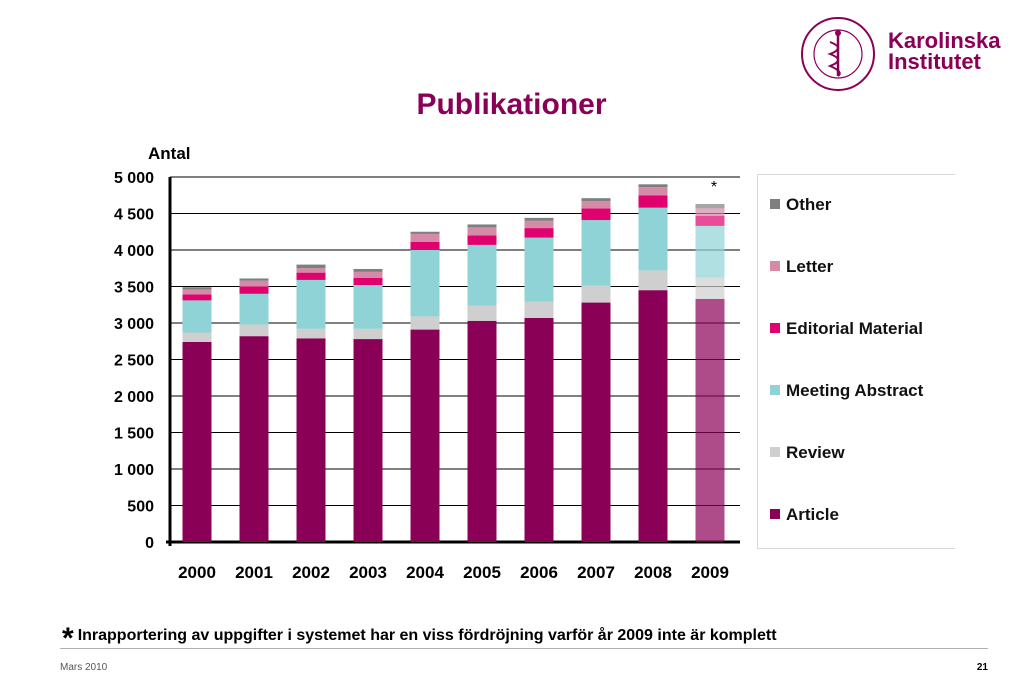  I want to click on legend-item: Editorial Material, so click(846, 329).